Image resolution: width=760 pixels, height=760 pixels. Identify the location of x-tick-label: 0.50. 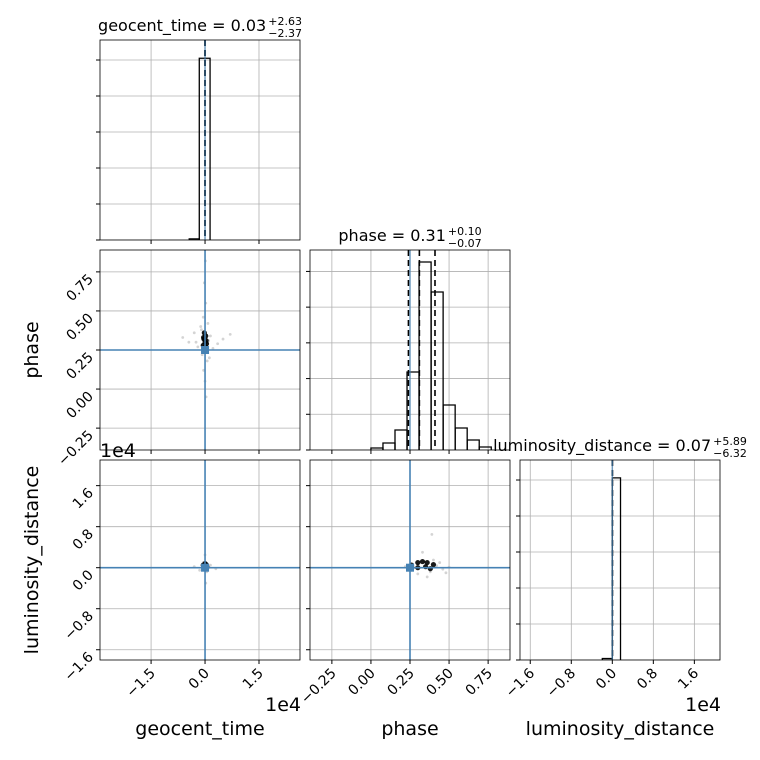
(440, 682).